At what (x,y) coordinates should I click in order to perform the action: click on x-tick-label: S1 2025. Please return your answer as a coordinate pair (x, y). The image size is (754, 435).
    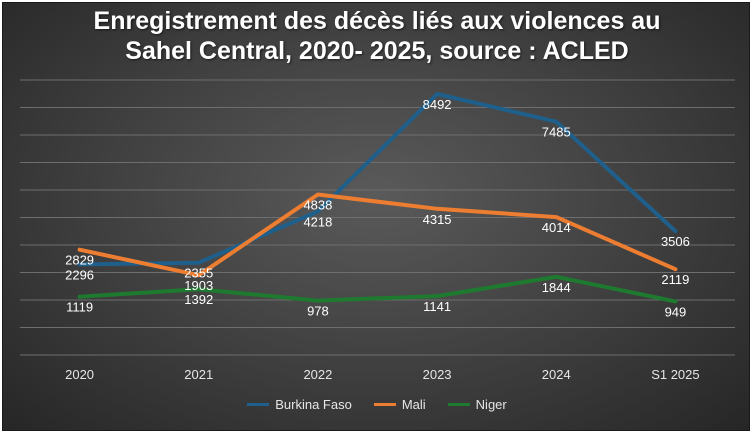
    Looking at the image, I should click on (675, 374).